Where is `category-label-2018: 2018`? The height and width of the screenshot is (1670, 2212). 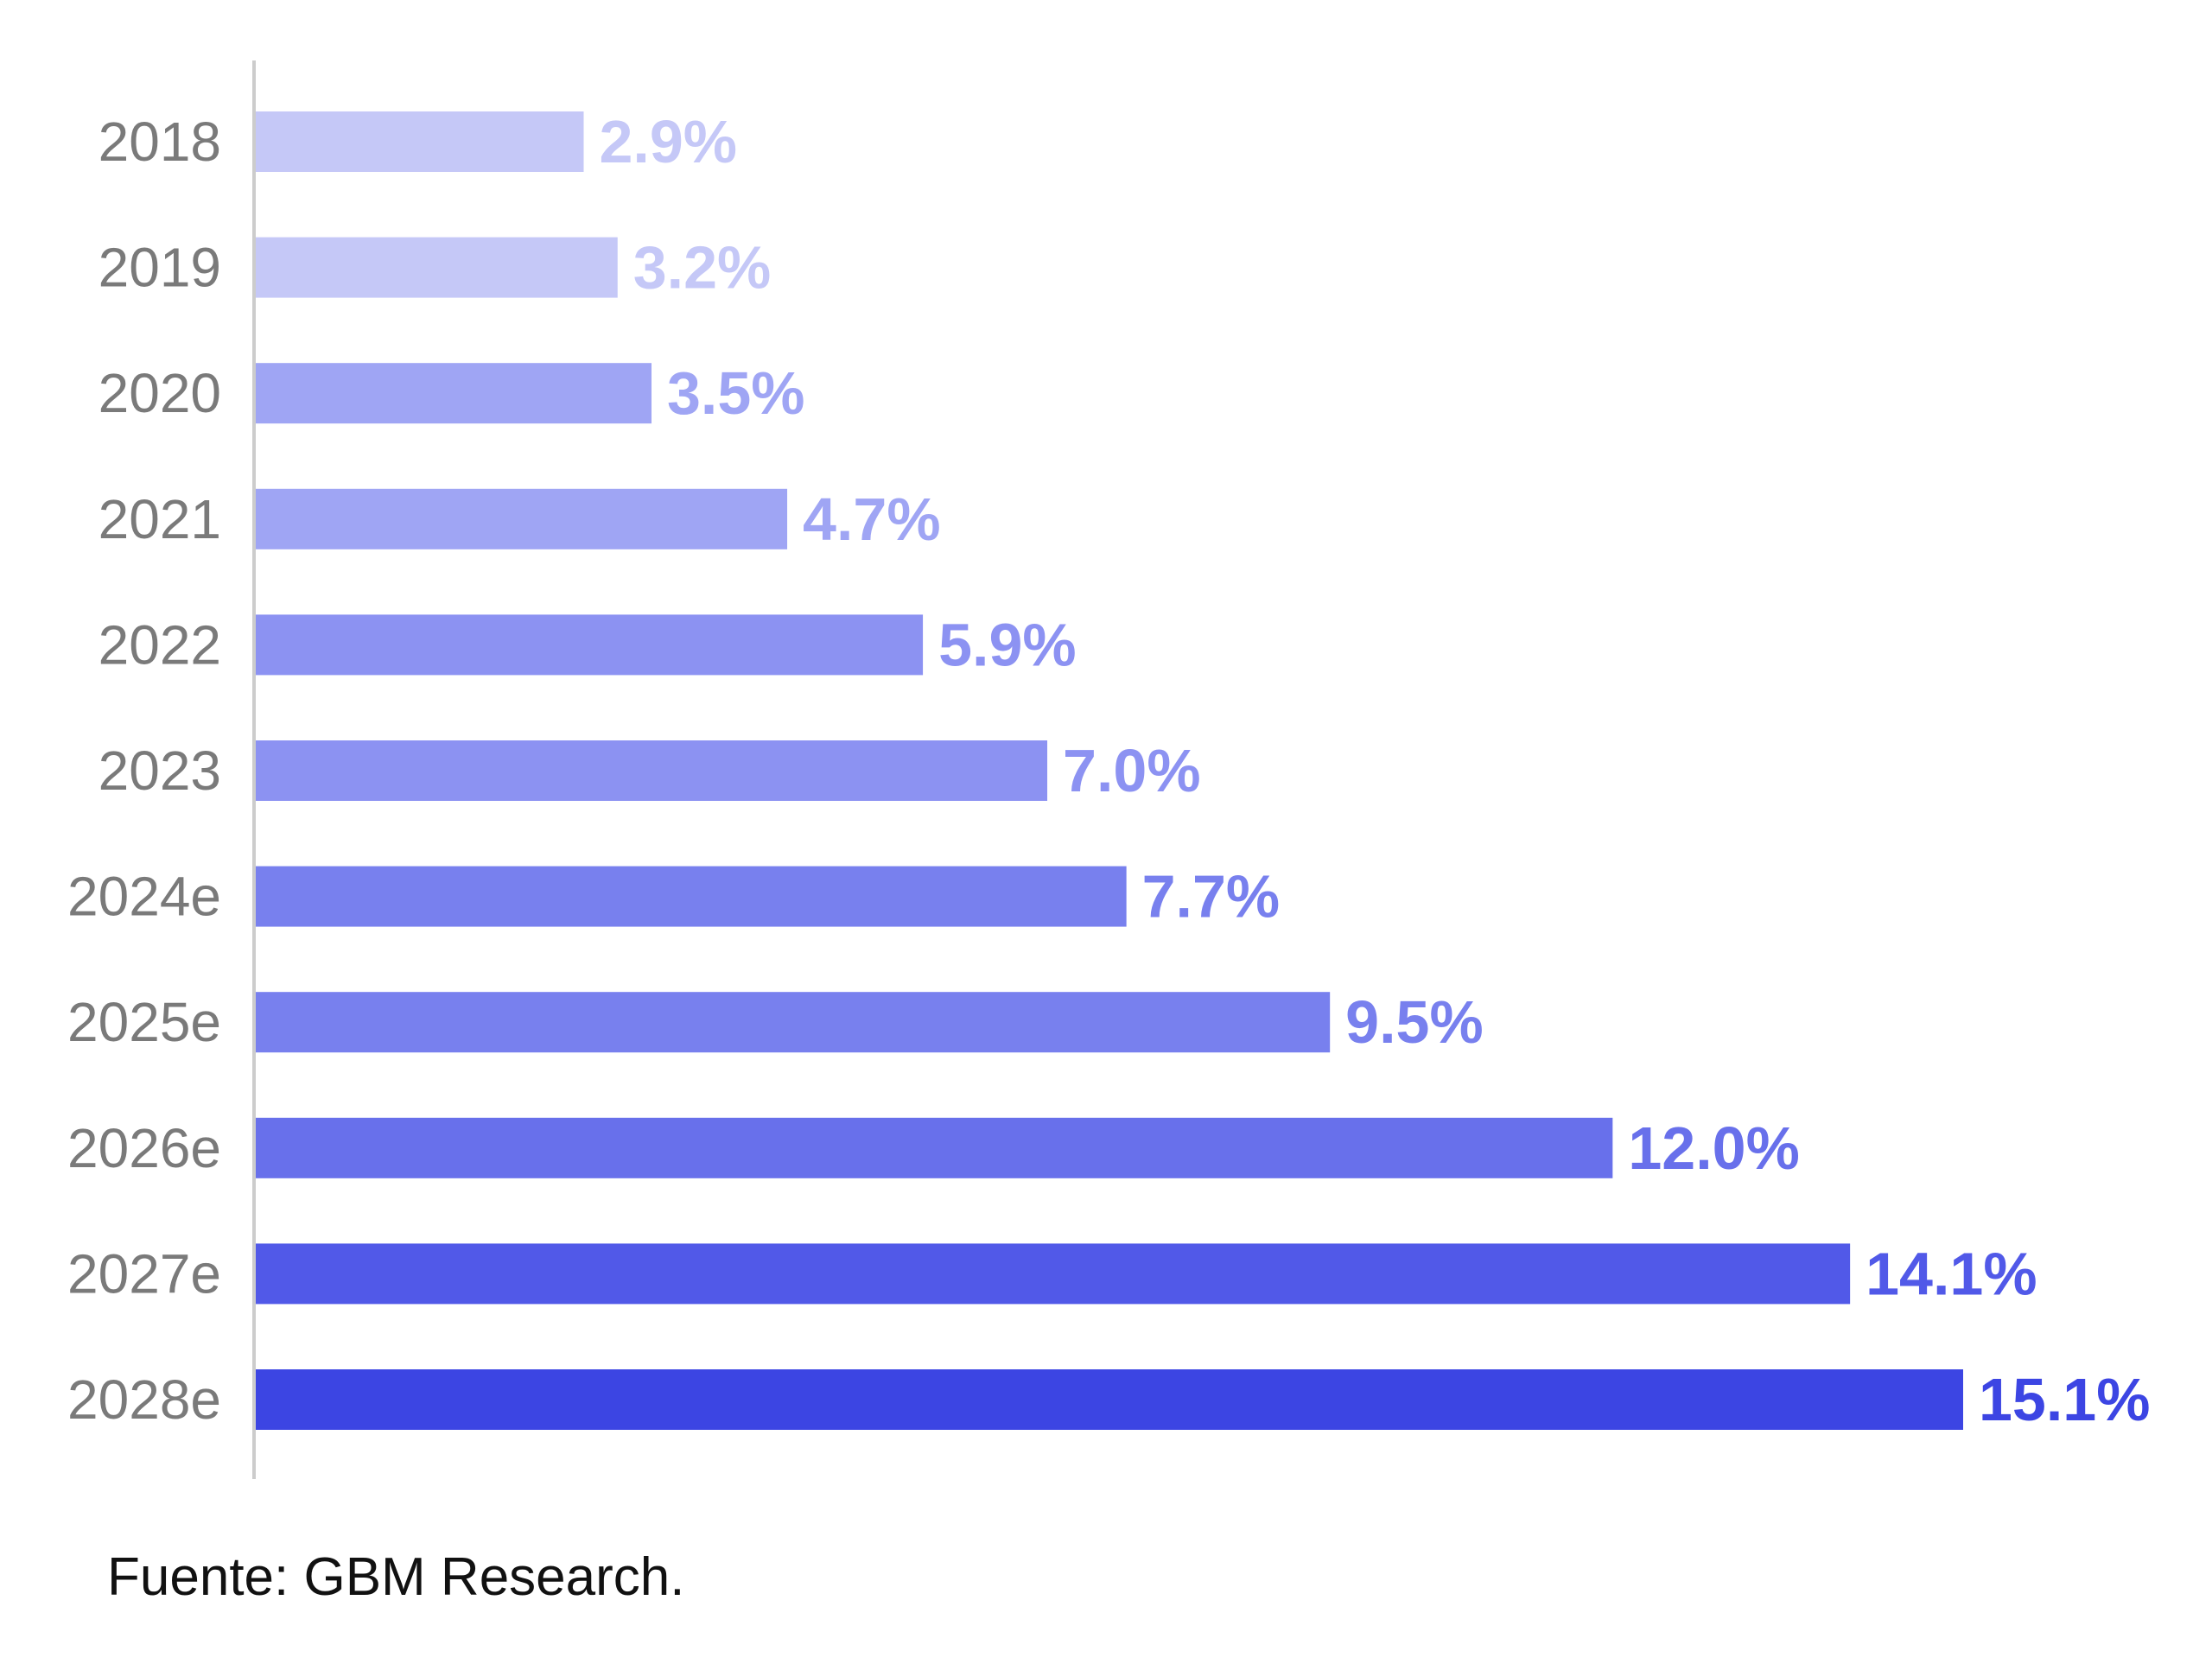
category-label-2018: 2018 is located at coordinates (160, 142).